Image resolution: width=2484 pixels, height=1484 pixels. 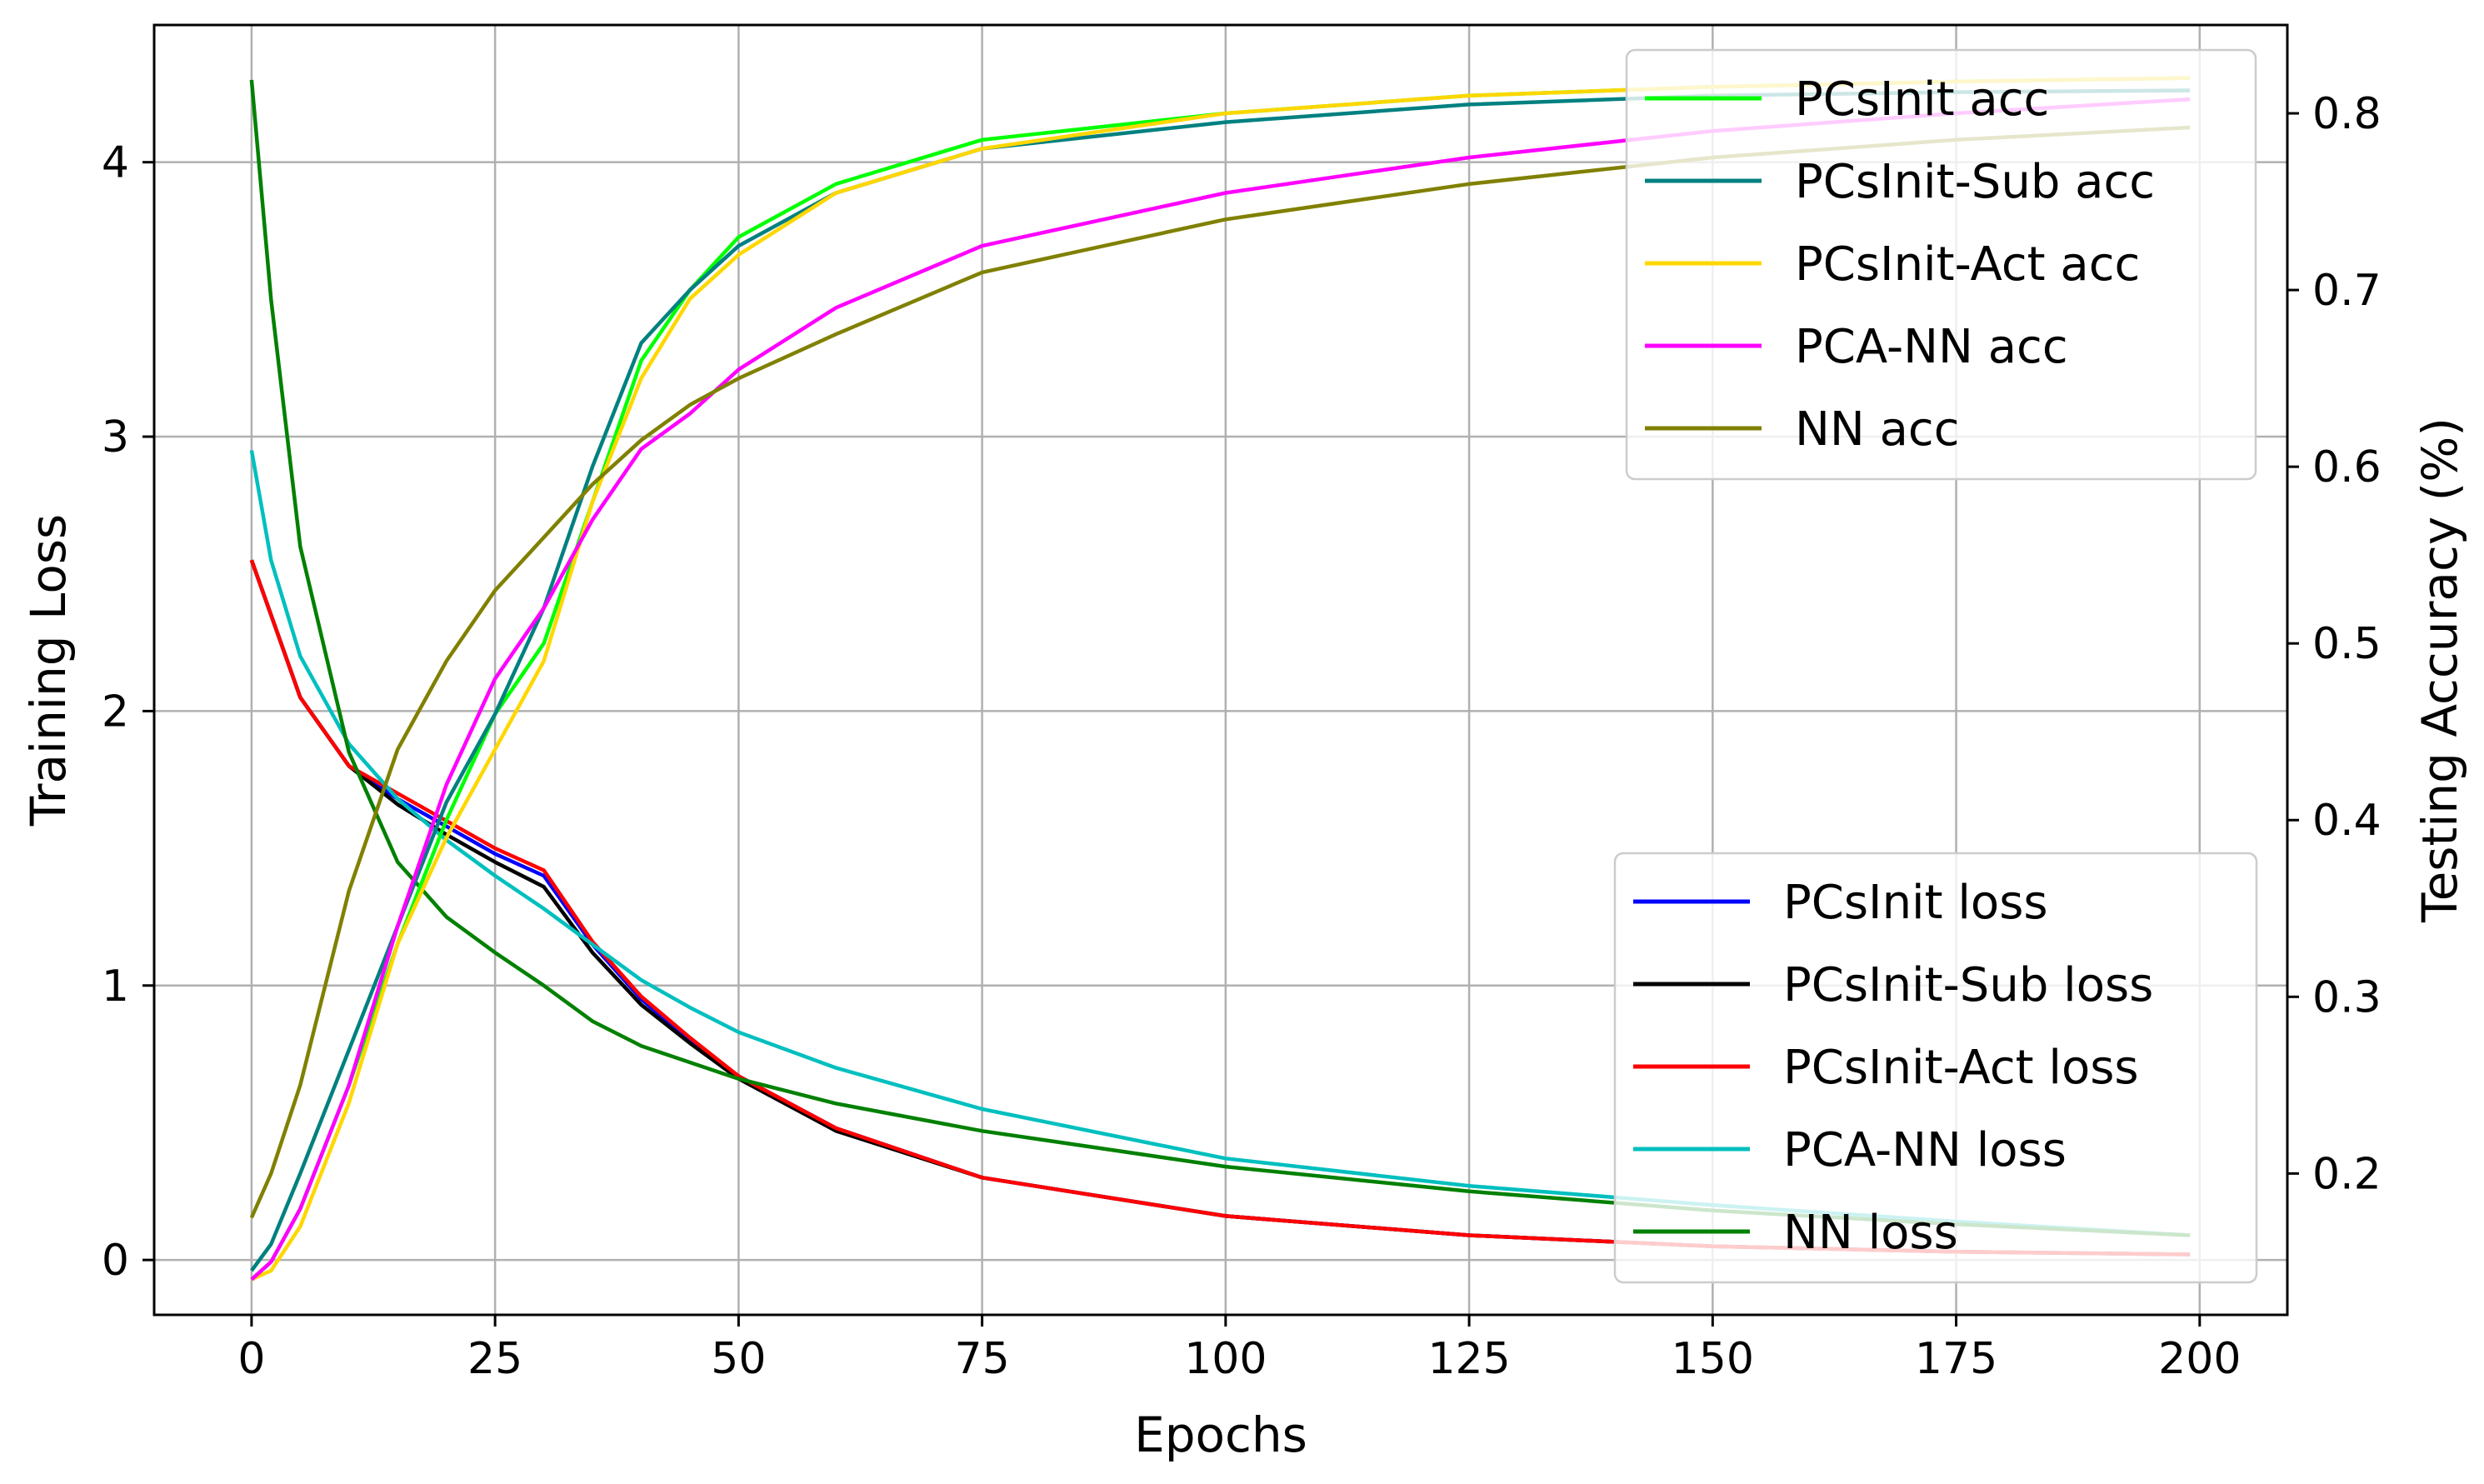 What do you see at coordinates (1961, 1068) in the screenshot?
I see `legend-label: PCsInit-Act loss` at bounding box center [1961, 1068].